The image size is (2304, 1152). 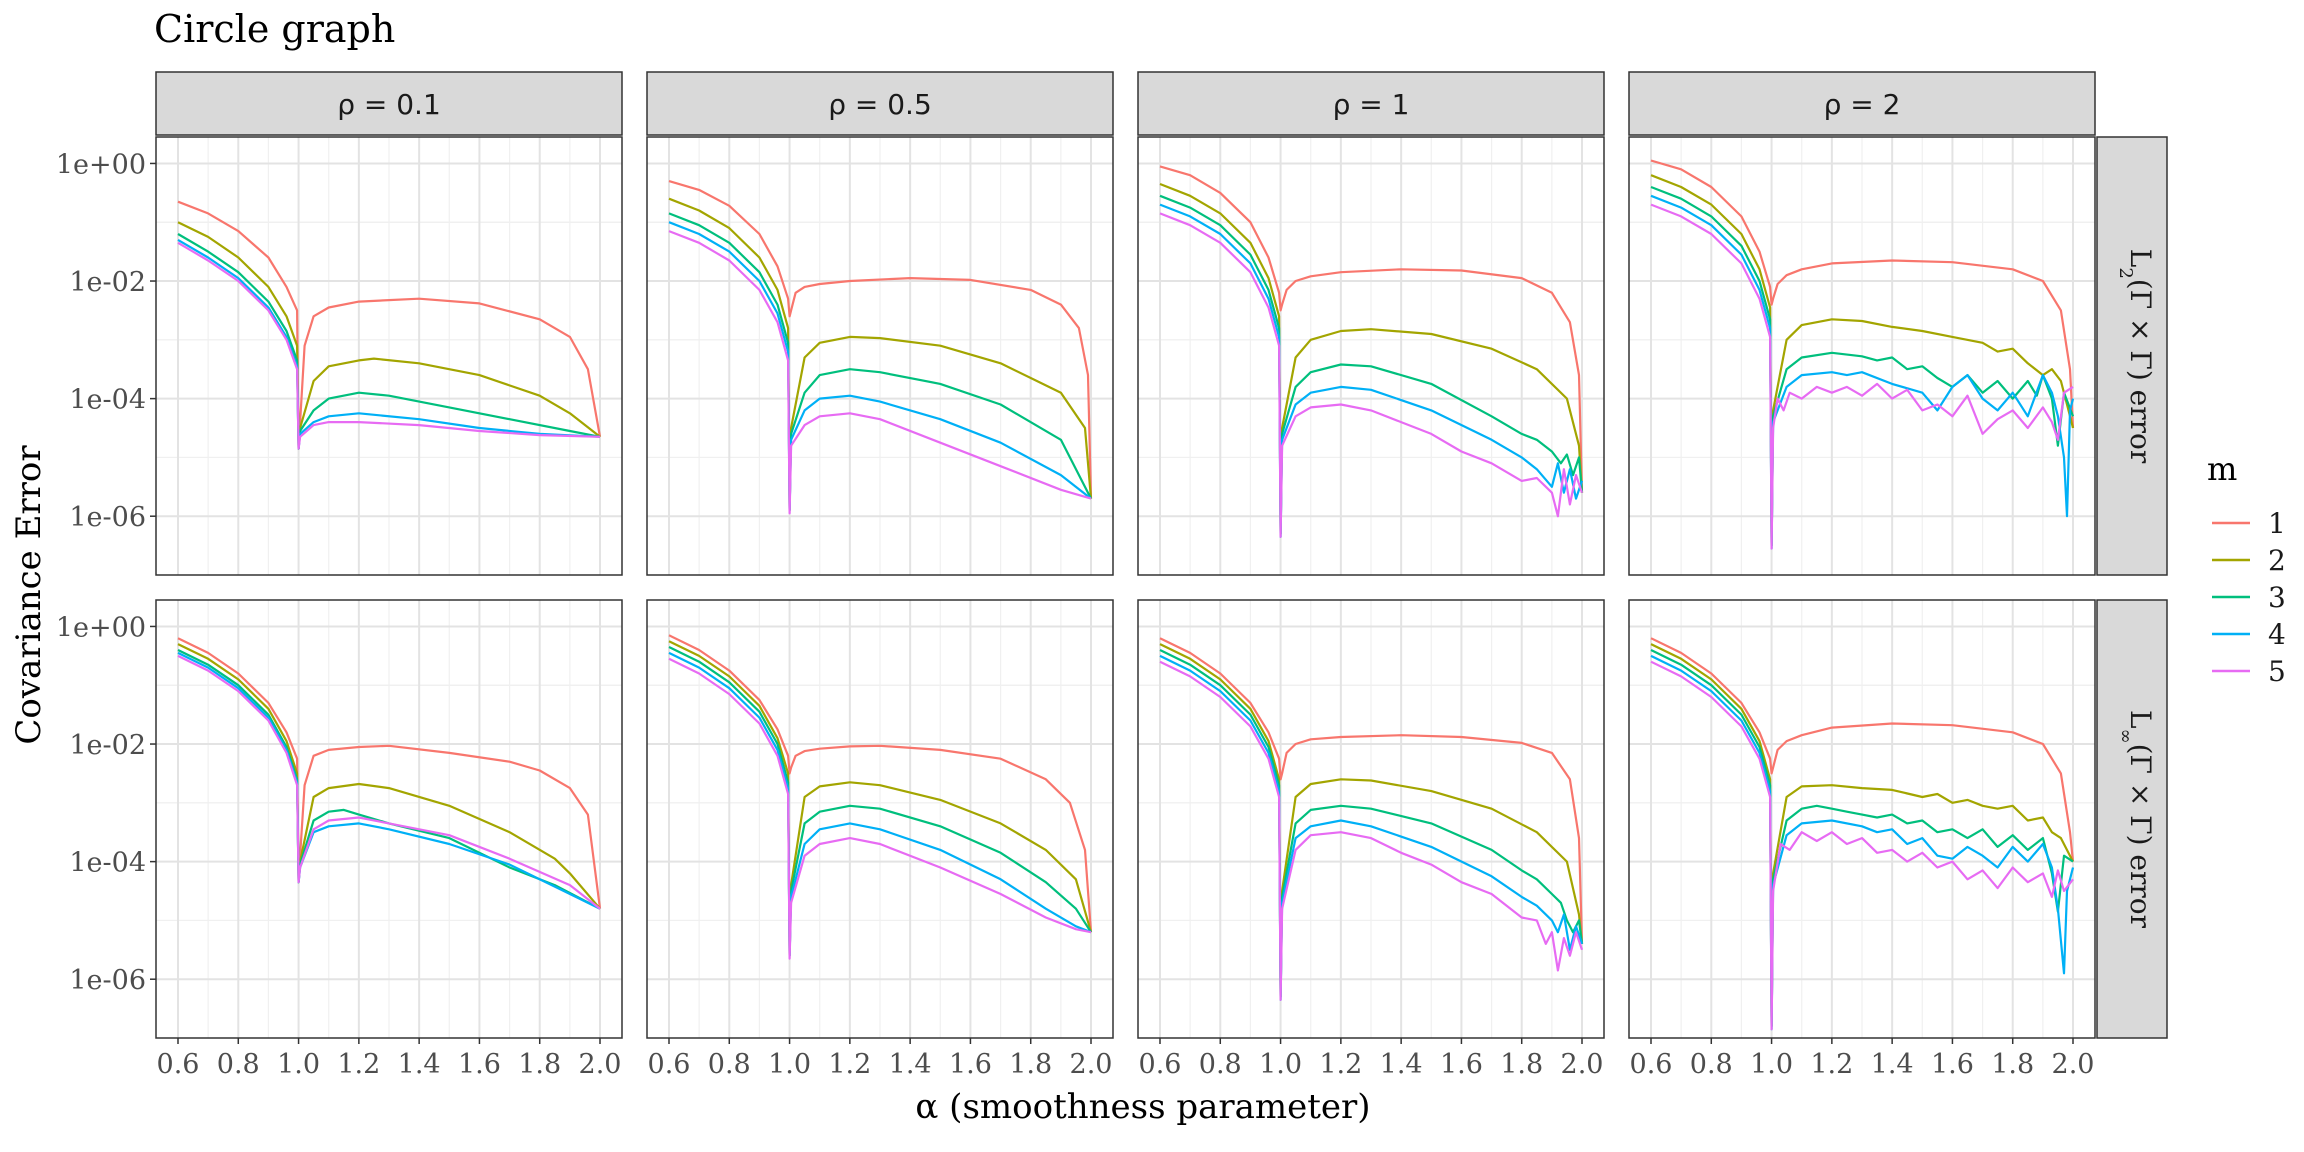 What do you see at coordinates (2277, 560) in the screenshot?
I see `legend-item-label: 2` at bounding box center [2277, 560].